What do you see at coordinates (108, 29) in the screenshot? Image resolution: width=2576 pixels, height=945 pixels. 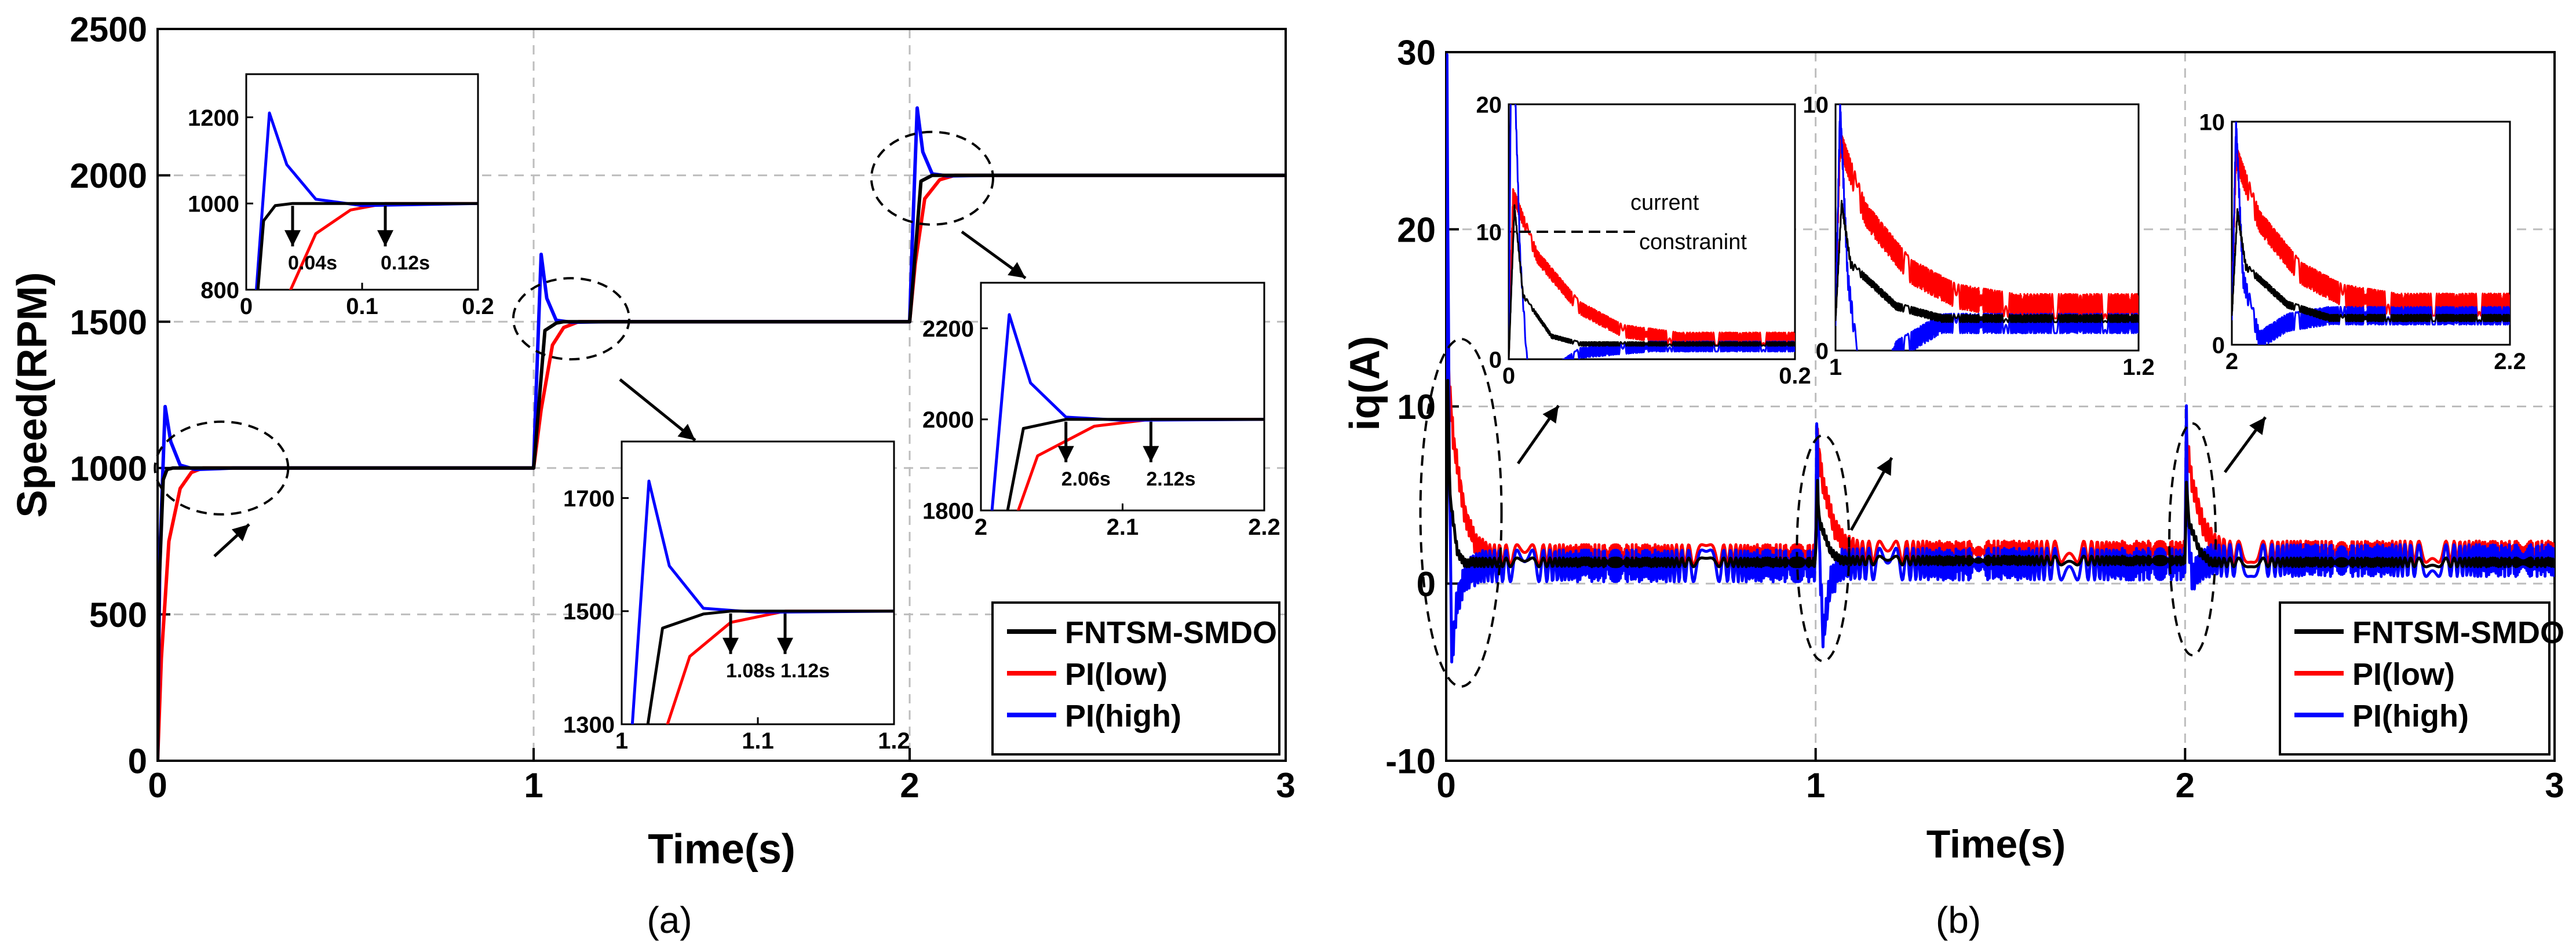 I see `a-y-tick-label: 2500` at bounding box center [108, 29].